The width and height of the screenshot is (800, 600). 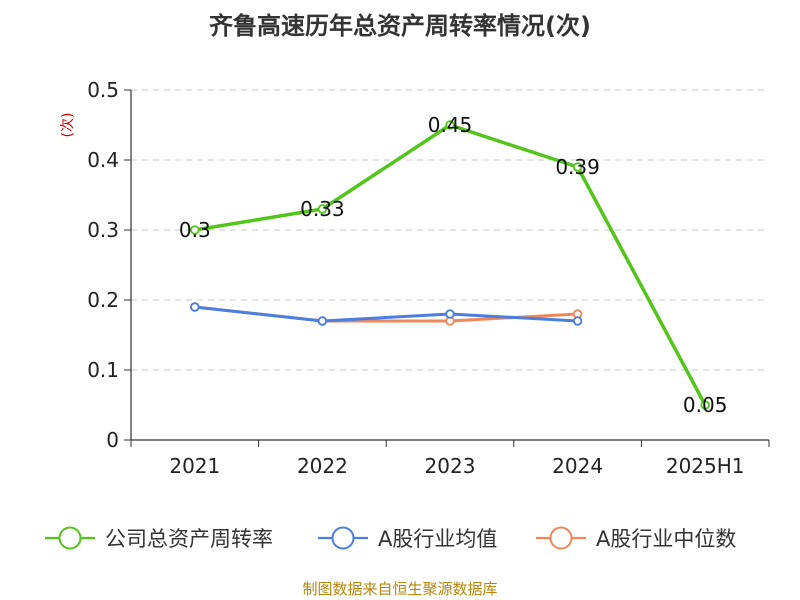 I want to click on y-axis-label: (次), so click(x=68, y=125).